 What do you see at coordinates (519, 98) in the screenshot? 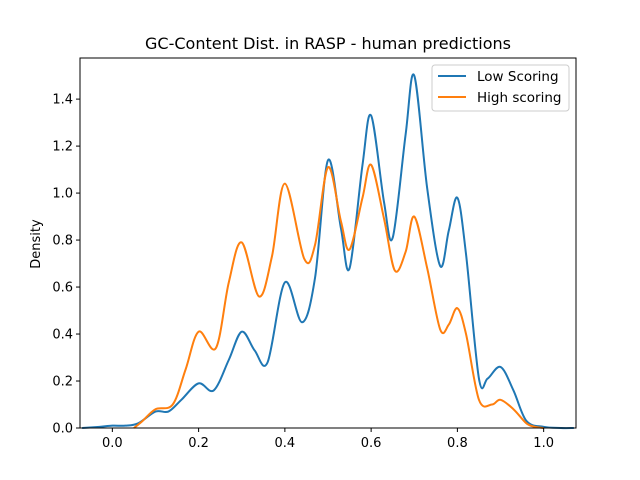
I see `legend-label-high-scoring: High scoring` at bounding box center [519, 98].